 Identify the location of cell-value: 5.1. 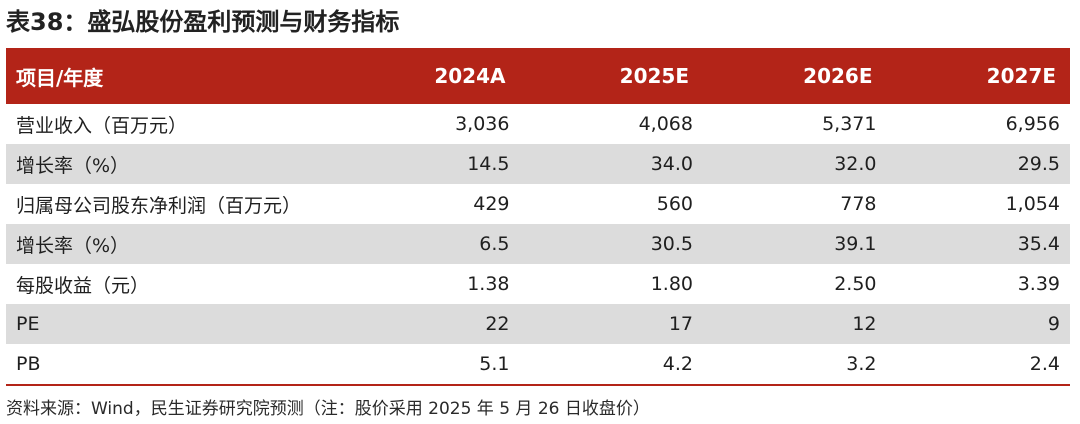
(494, 364).